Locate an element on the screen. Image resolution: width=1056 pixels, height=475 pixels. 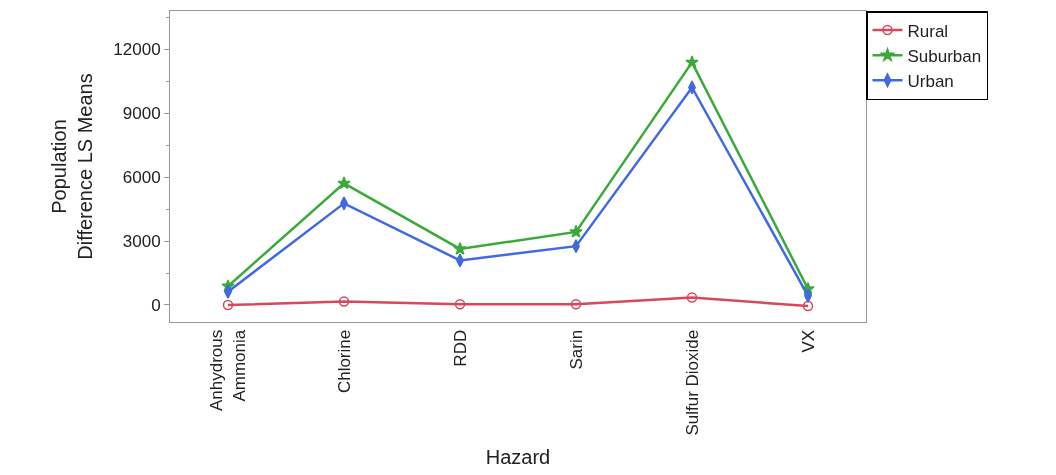
x-tick-label: Sulfur Dioxide is located at coordinates (692, 382).